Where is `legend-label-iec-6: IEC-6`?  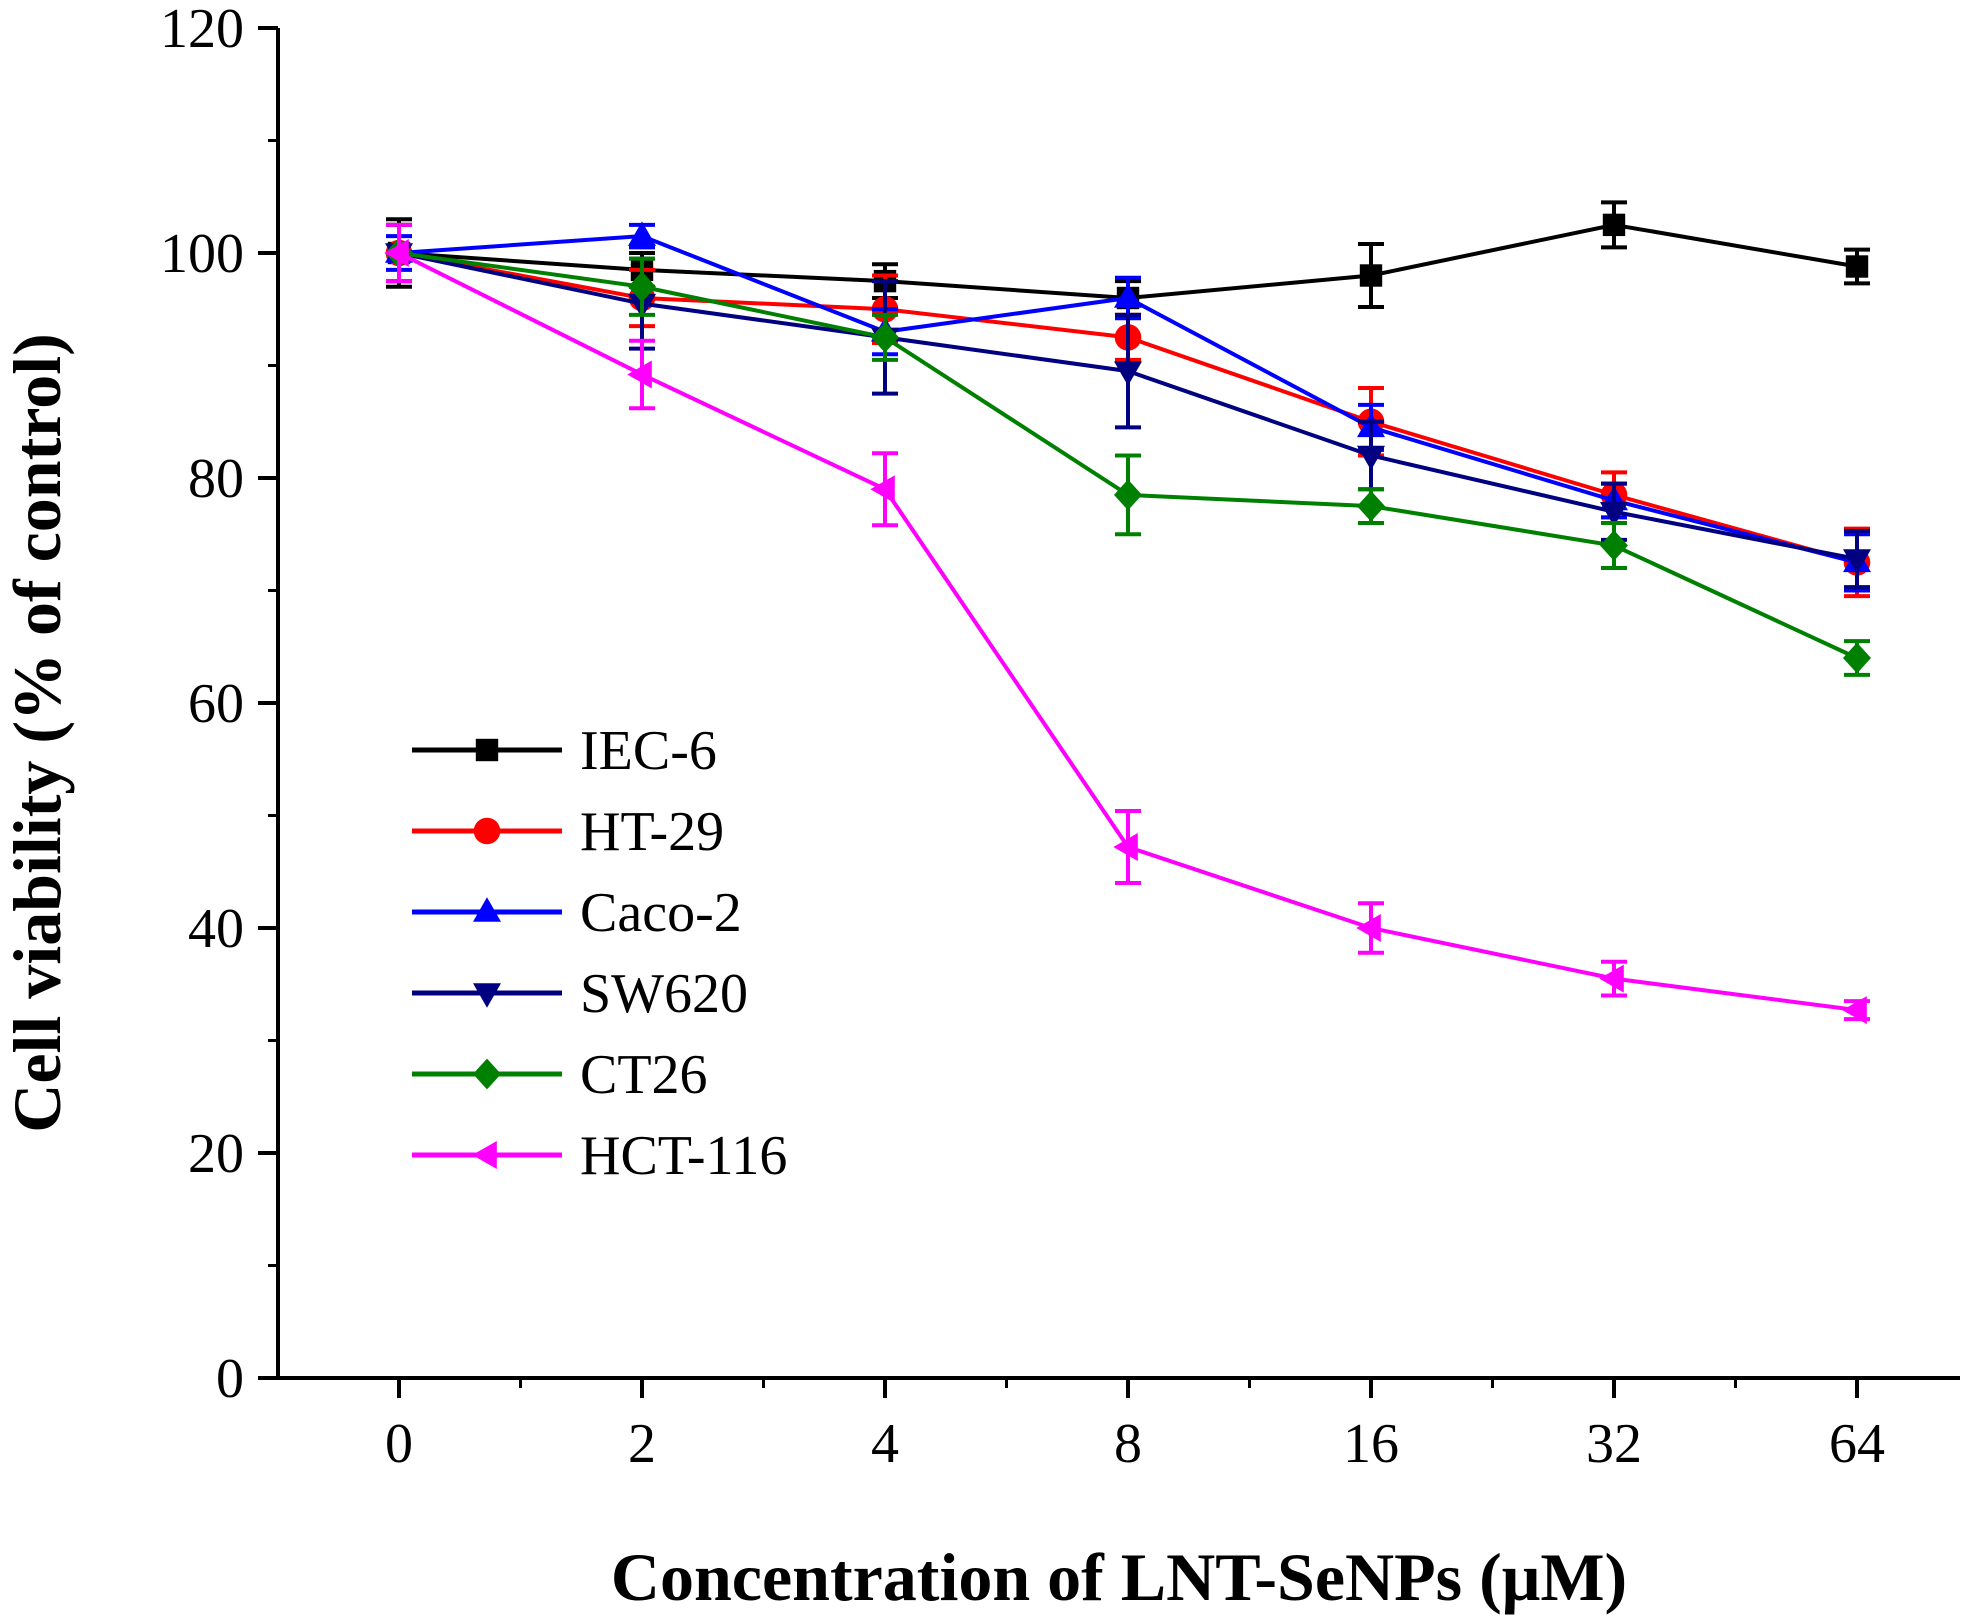 legend-label-iec-6: IEC-6 is located at coordinates (648, 751).